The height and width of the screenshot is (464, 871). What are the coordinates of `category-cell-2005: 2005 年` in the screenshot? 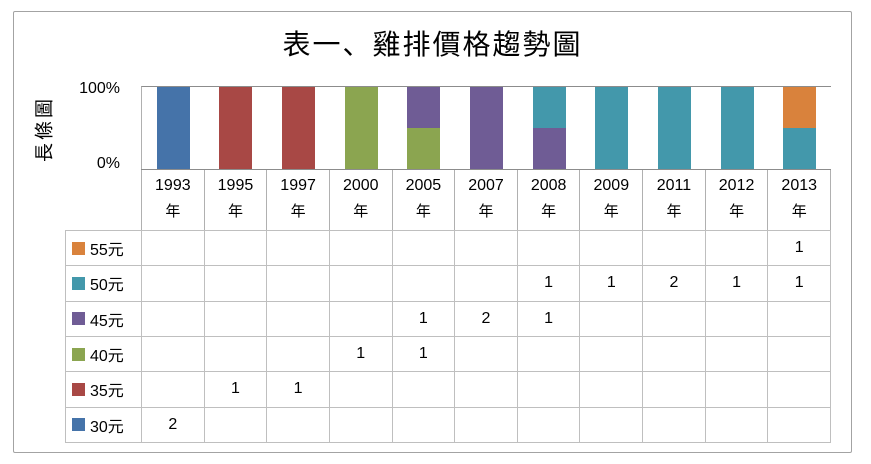 It's located at (423, 200).